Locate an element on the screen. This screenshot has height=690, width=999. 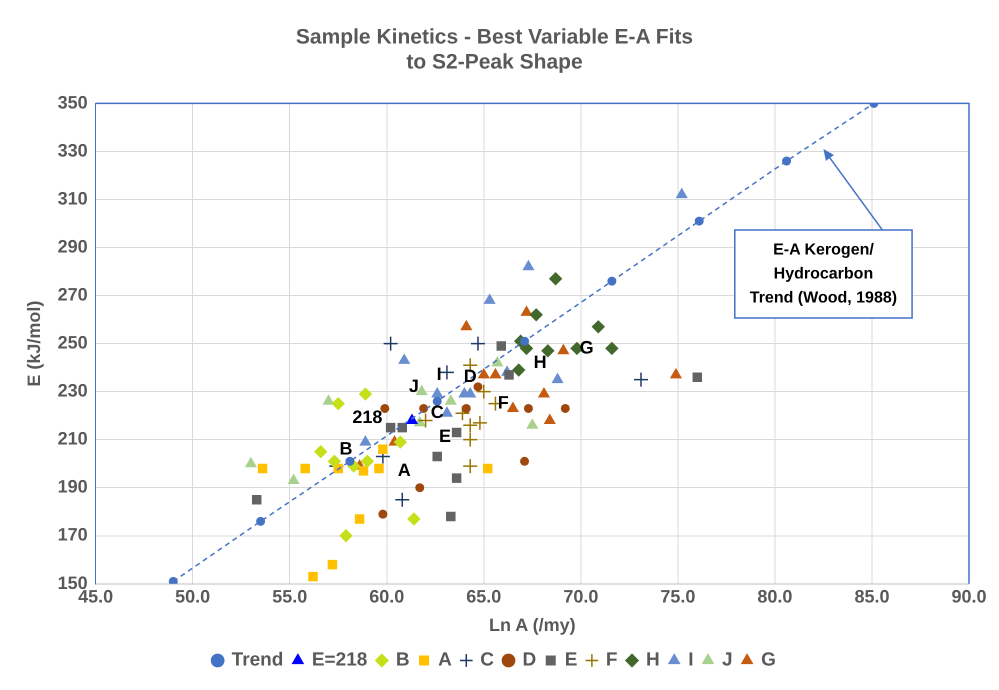
annotation: H is located at coordinates (540, 362).